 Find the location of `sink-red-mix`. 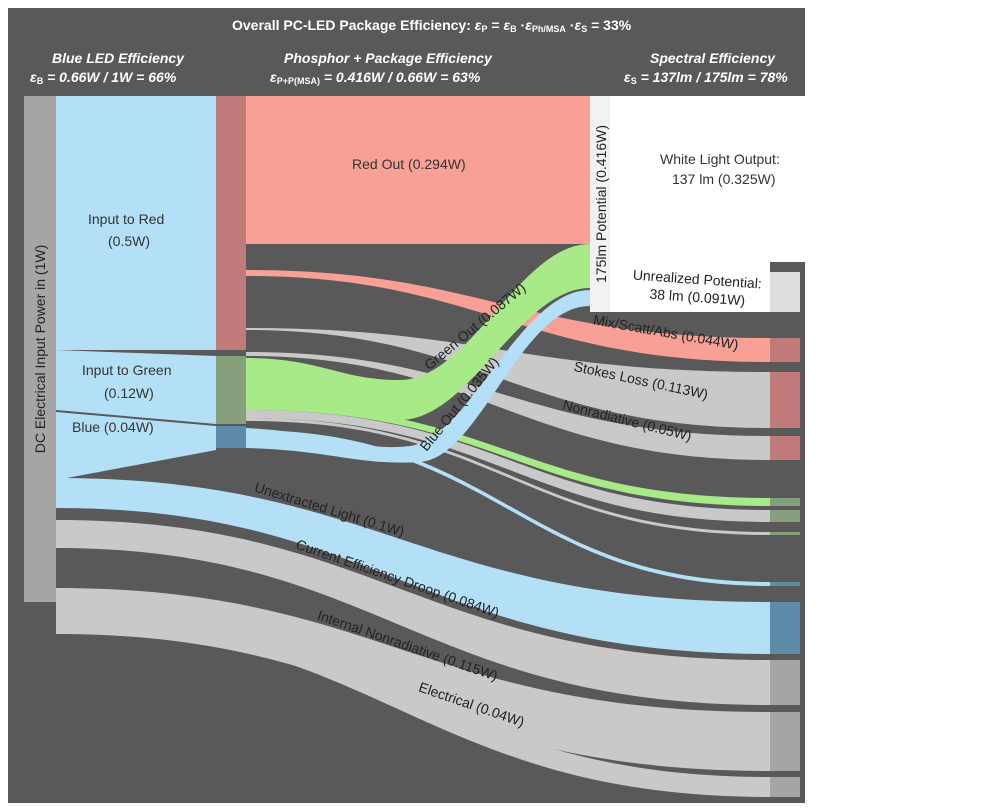

sink-red-mix is located at coordinates (785, 350).